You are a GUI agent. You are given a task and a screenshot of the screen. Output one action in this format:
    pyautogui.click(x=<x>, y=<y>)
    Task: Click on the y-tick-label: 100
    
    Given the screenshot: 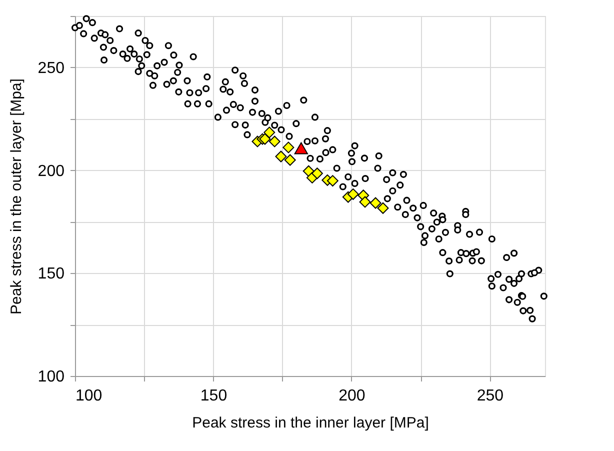 What is the action you would take?
    pyautogui.click(x=51, y=377)
    